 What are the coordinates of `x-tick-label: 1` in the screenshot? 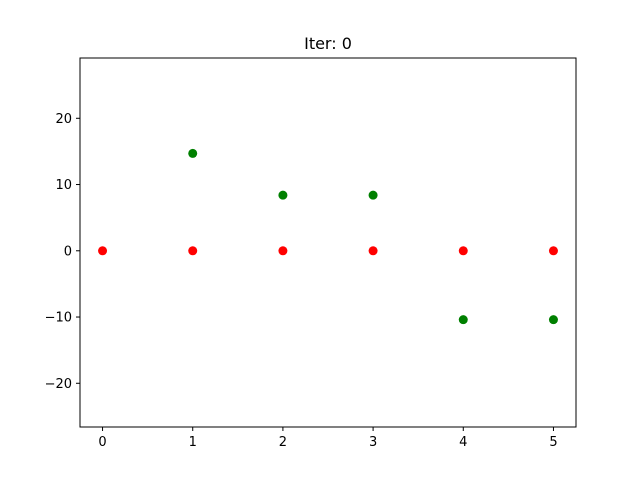 It's located at (193, 442).